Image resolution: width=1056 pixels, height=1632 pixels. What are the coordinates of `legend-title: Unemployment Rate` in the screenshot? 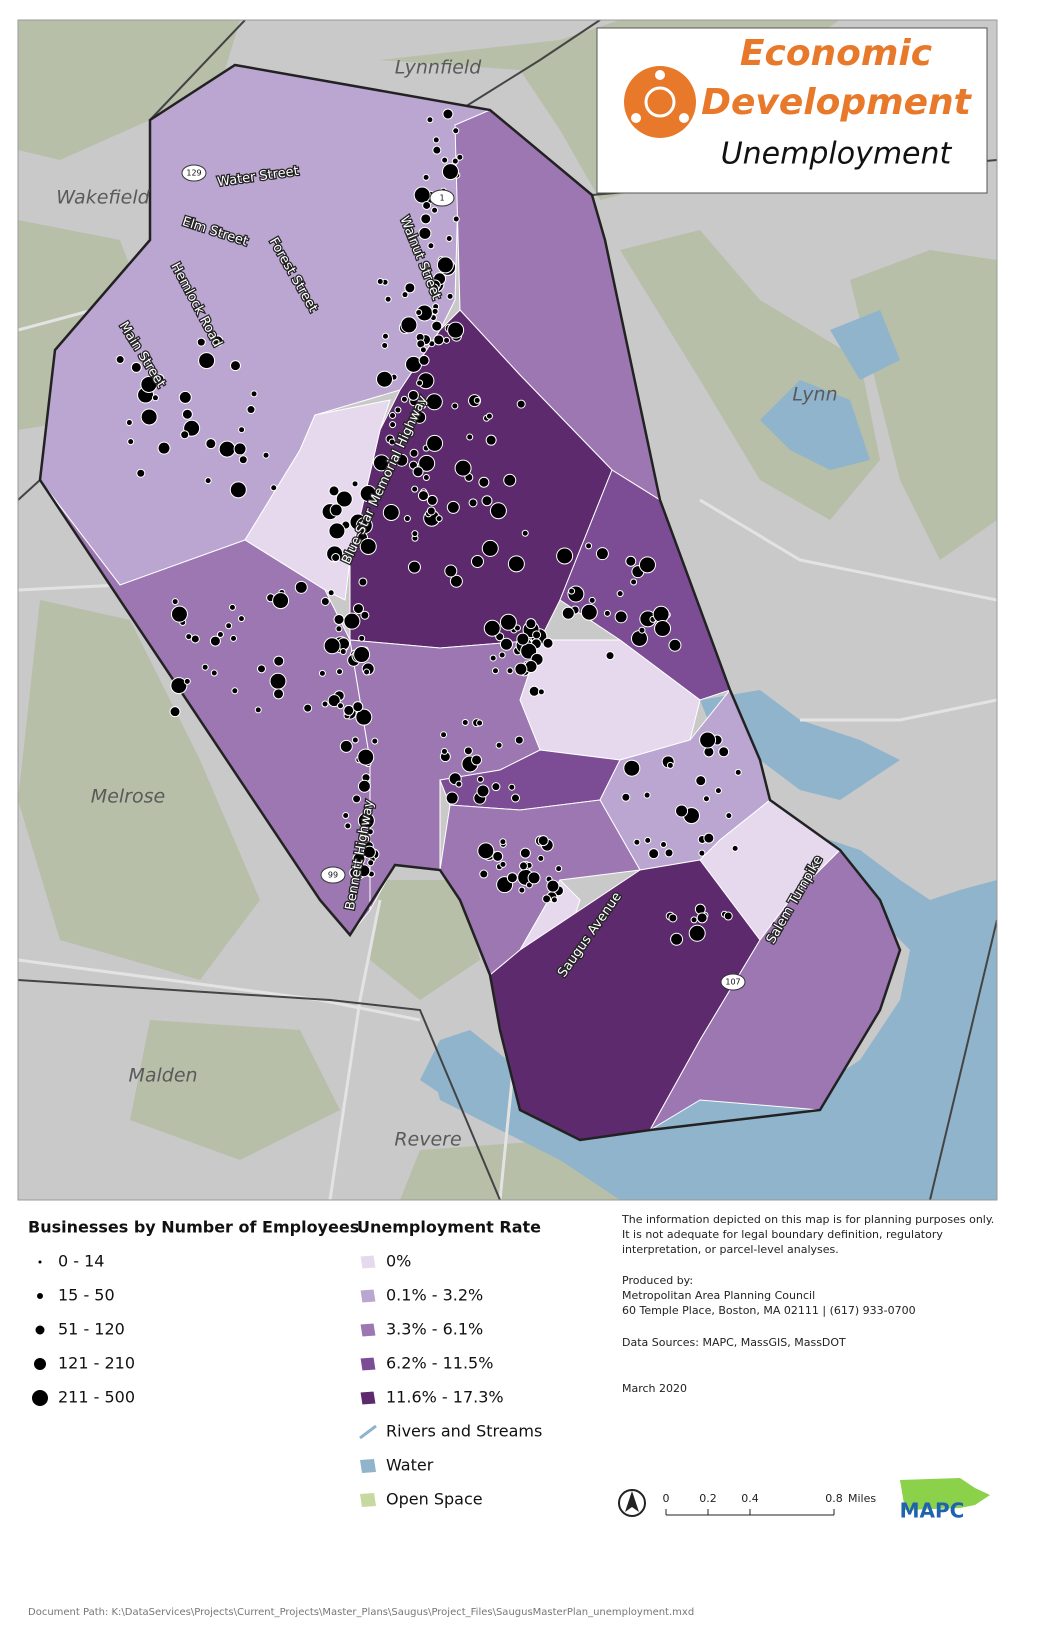 It's located at (449, 1227).